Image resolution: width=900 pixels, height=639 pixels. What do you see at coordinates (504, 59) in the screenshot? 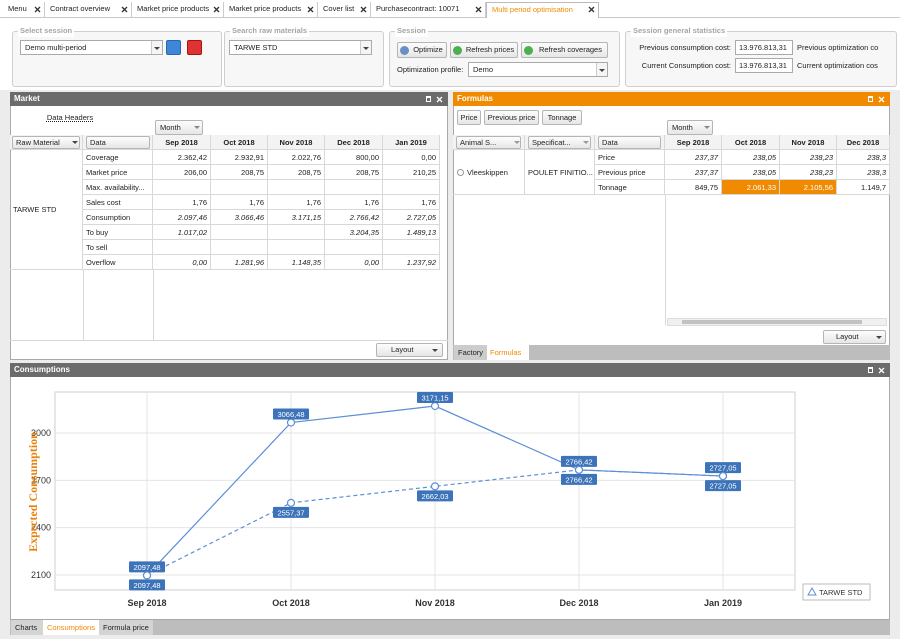
I see `group-box` at bounding box center [504, 59].